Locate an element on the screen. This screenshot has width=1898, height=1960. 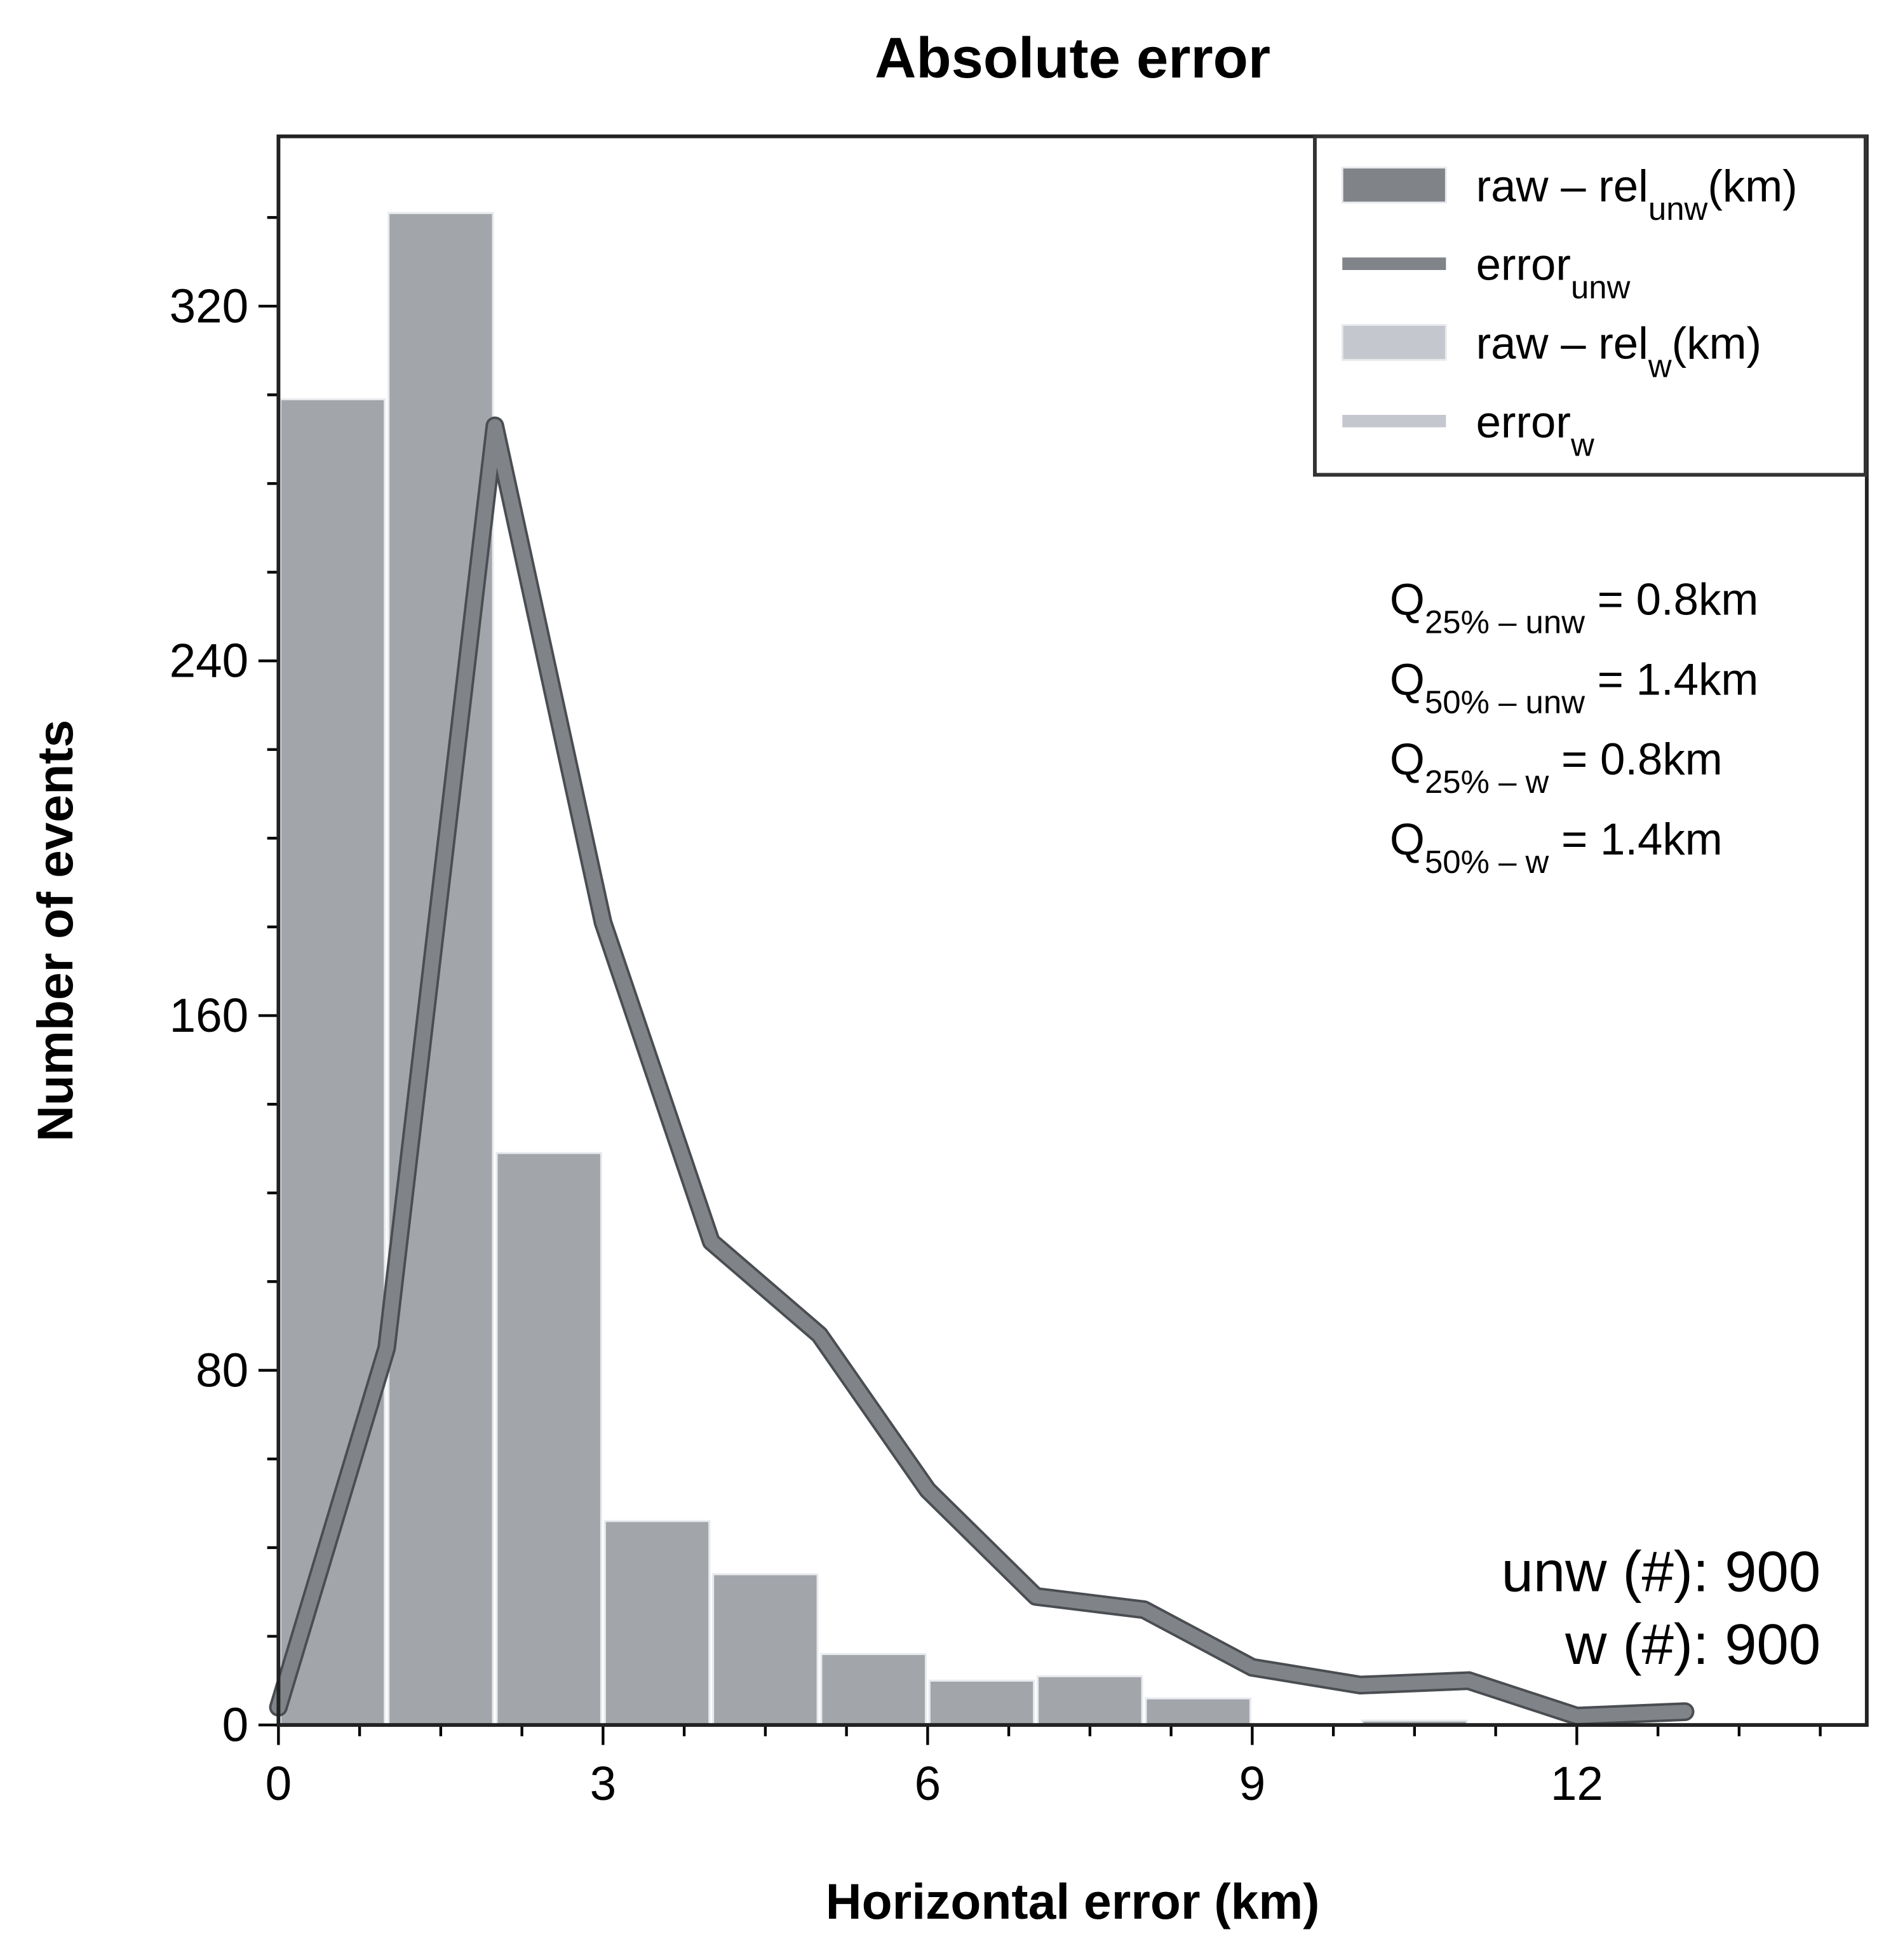
legend-label: errorw is located at coordinates (1535, 429).